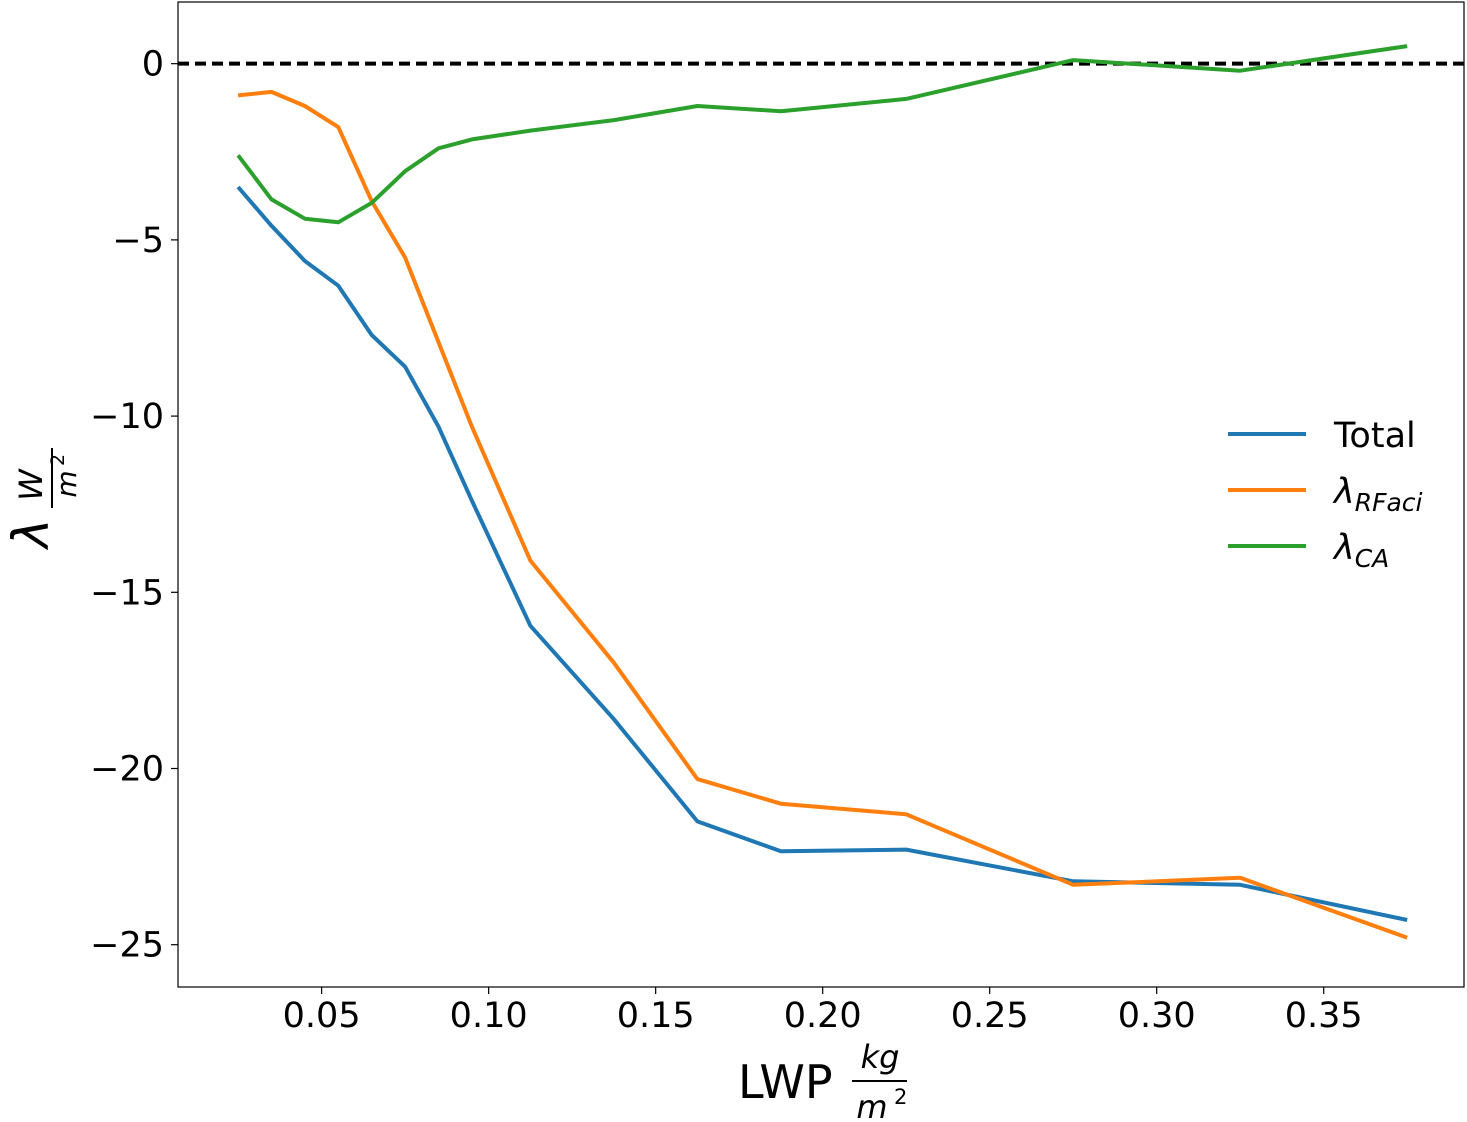  What do you see at coordinates (134, 505) in the screenshot?
I see `y-axis-ticks: 0 −5 −10 −15 −20 −25` at bounding box center [134, 505].